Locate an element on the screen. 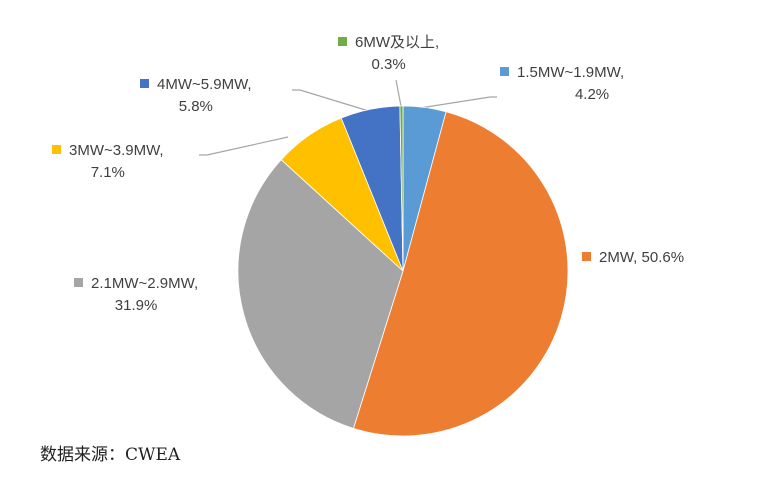  slice-value: 50.6% is located at coordinates (663, 257).